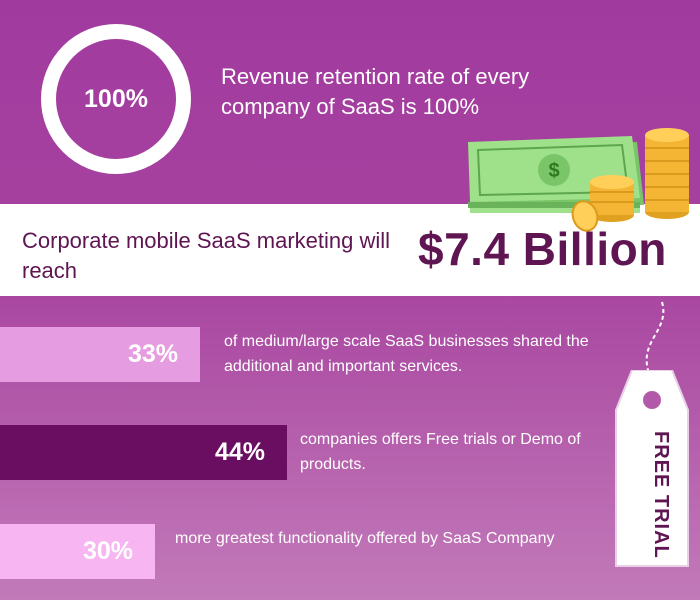 Image resolution: width=700 pixels, height=600 pixels. I want to click on free-trial-label: FREE TRIAL, so click(661, 495).